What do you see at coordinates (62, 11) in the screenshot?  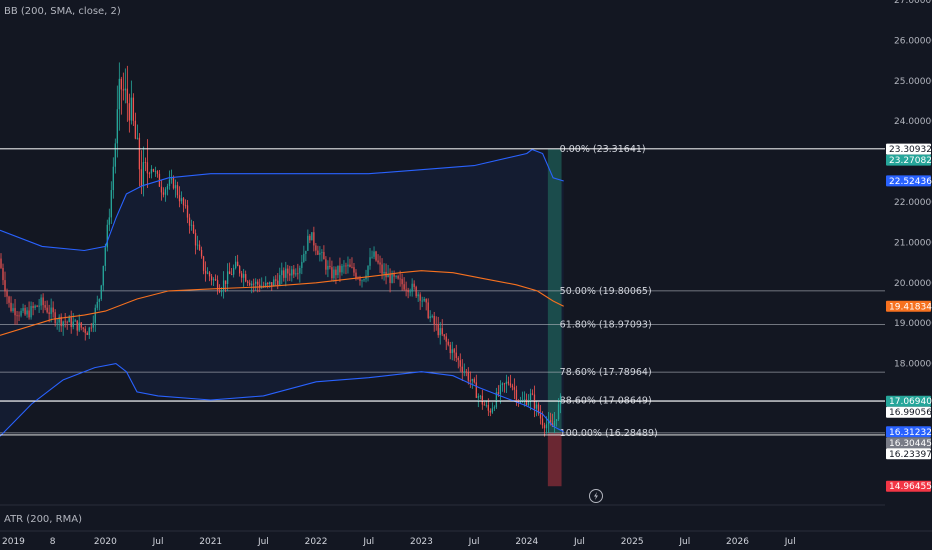 I see `bollinger-indicator-label: BB (200, SMA, close, 2)` at bounding box center [62, 11].